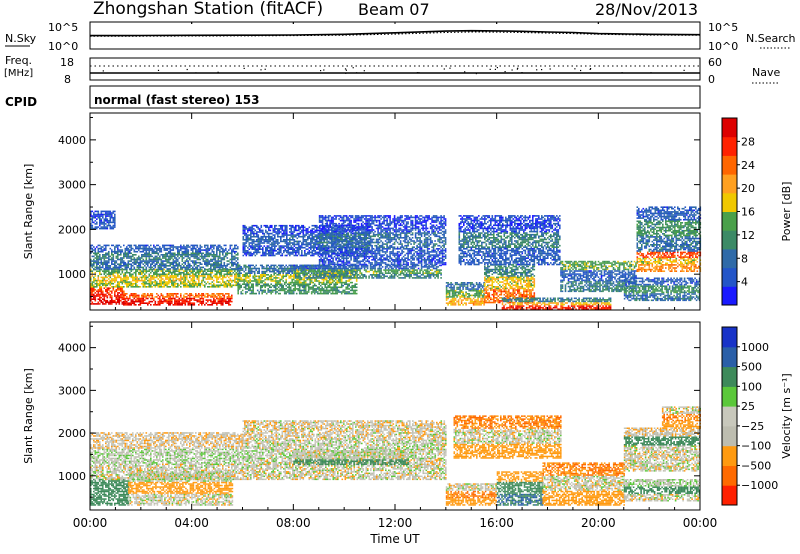 The height and width of the screenshot is (554, 800). I want to click on nsky-tick-bottom: 10^0, so click(63, 46).